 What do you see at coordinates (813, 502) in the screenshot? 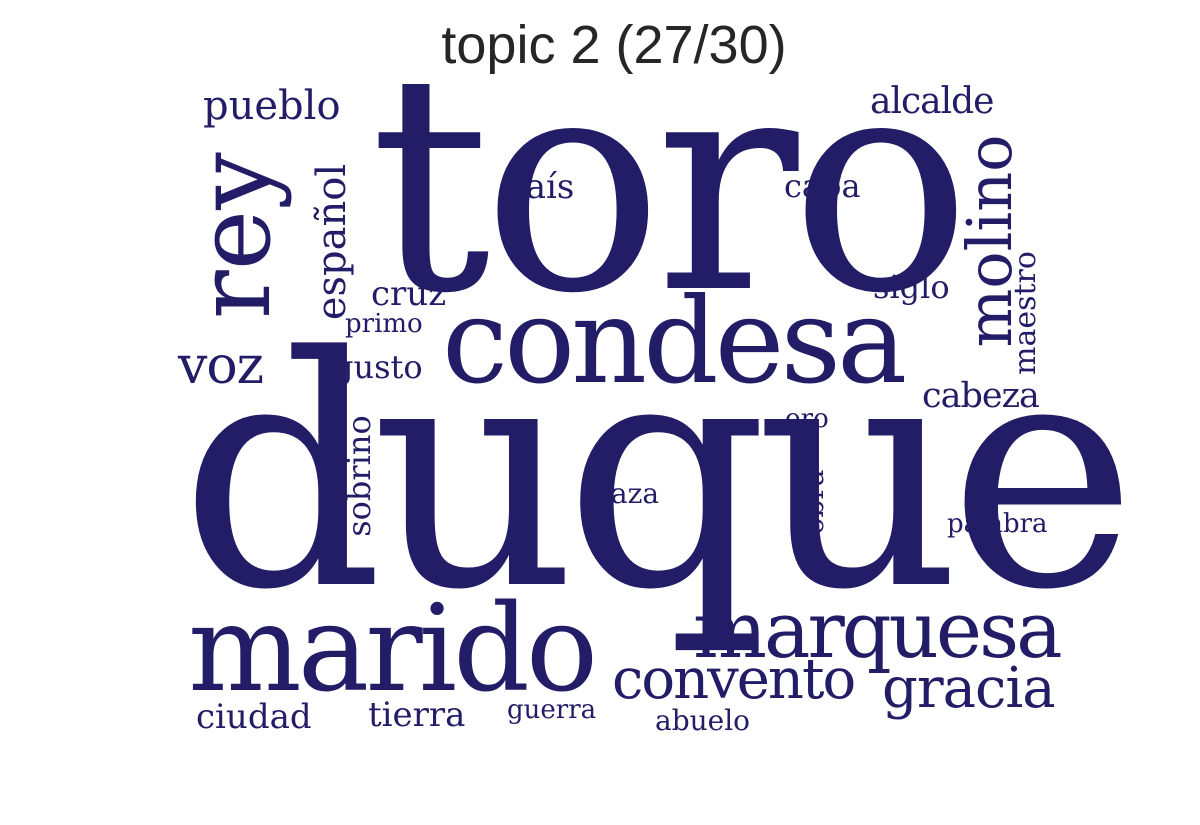
I see `word-obra: obra` at bounding box center [813, 502].